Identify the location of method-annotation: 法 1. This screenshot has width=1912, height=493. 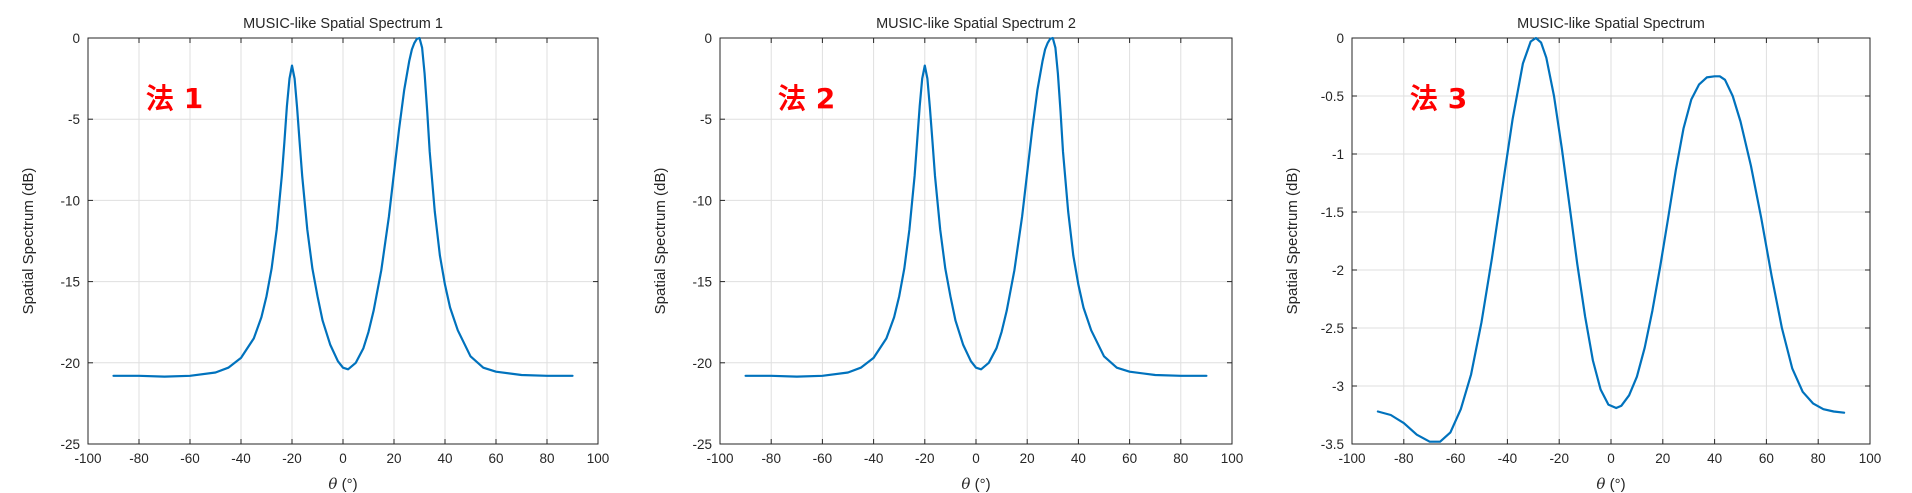
(174, 98).